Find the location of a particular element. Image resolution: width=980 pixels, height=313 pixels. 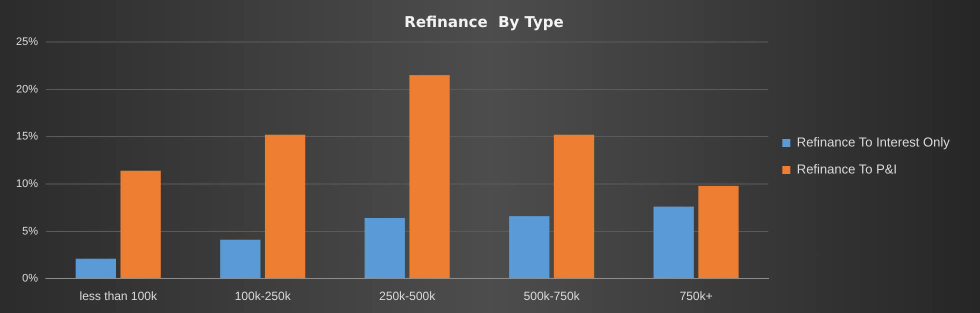

legend-label: Refinance To Interest Only is located at coordinates (873, 142).